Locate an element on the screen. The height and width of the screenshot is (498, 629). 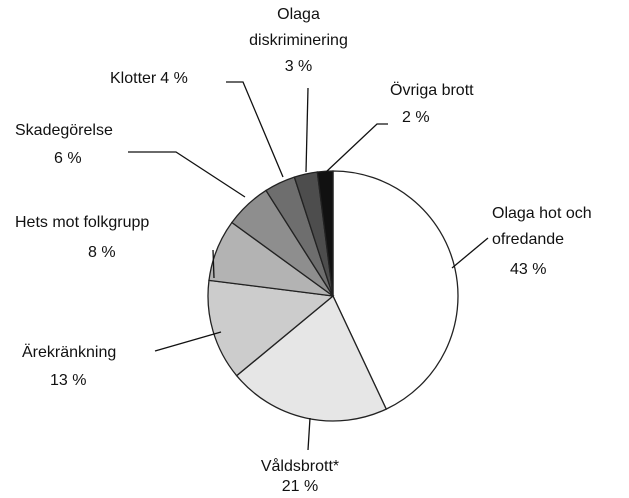
value-label: 8 % is located at coordinates (102, 252).